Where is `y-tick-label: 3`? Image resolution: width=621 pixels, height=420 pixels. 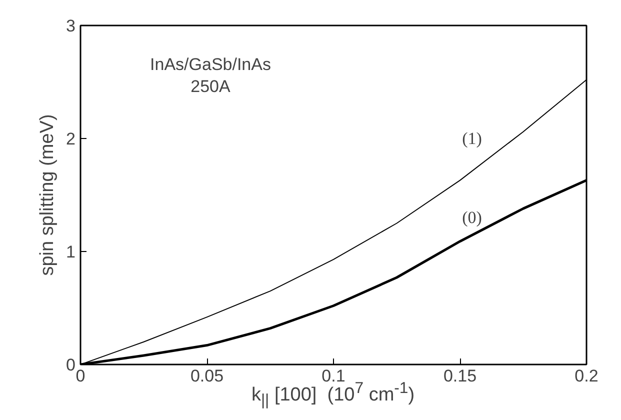 y-tick-label: 3 is located at coordinates (71, 26).